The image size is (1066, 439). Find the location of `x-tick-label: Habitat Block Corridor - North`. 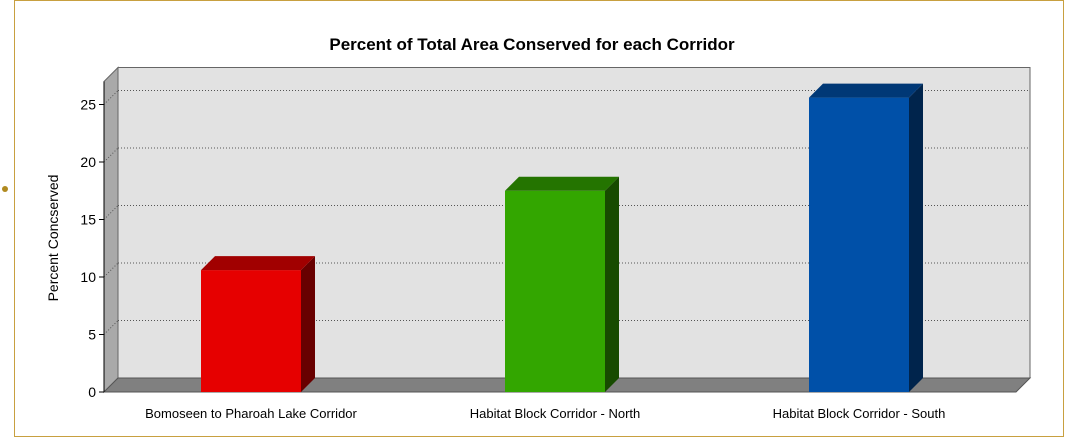

x-tick-label: Habitat Block Corridor - North is located at coordinates (555, 413).